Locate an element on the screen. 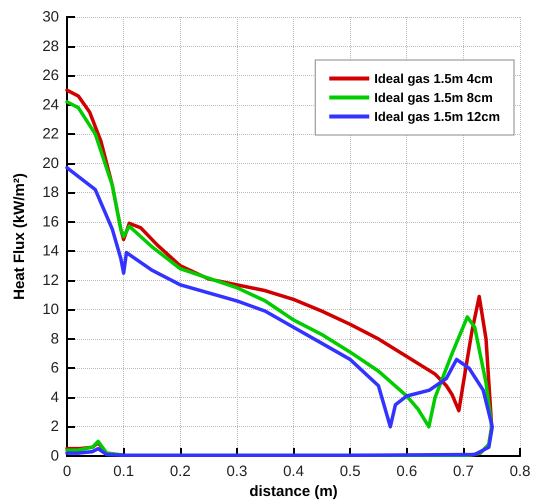  x-tick-label: 0.6 is located at coordinates (407, 471).